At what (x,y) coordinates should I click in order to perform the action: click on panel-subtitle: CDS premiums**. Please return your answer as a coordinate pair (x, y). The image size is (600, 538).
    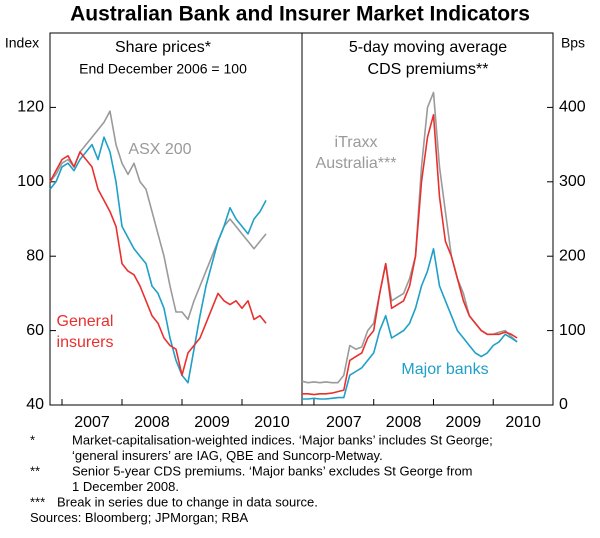
    Looking at the image, I should click on (428, 69).